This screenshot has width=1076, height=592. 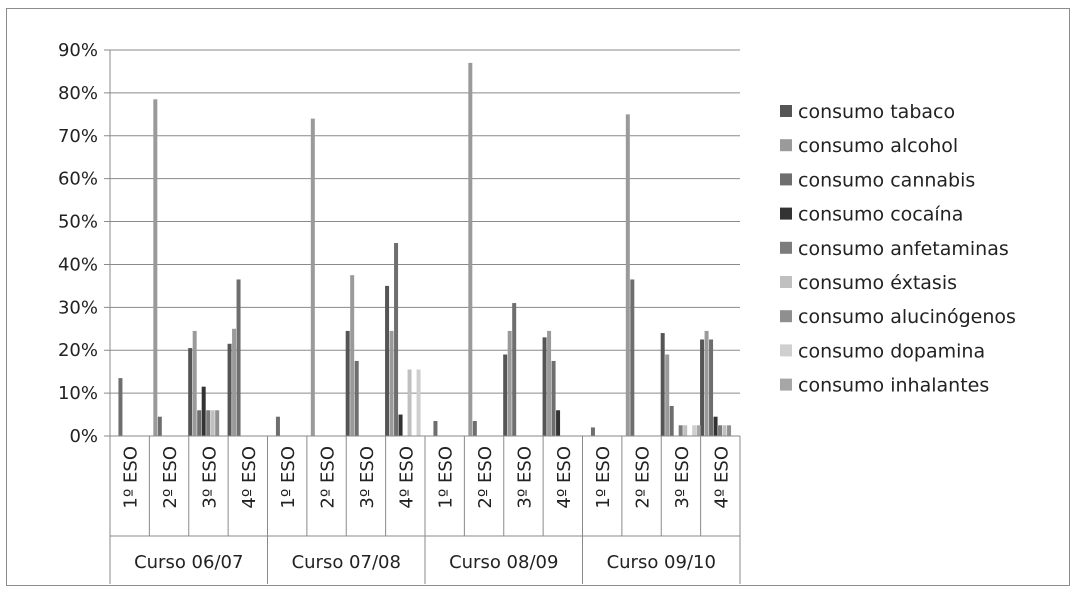 I want to click on legend-label: consumo dopamina, so click(x=891, y=351).